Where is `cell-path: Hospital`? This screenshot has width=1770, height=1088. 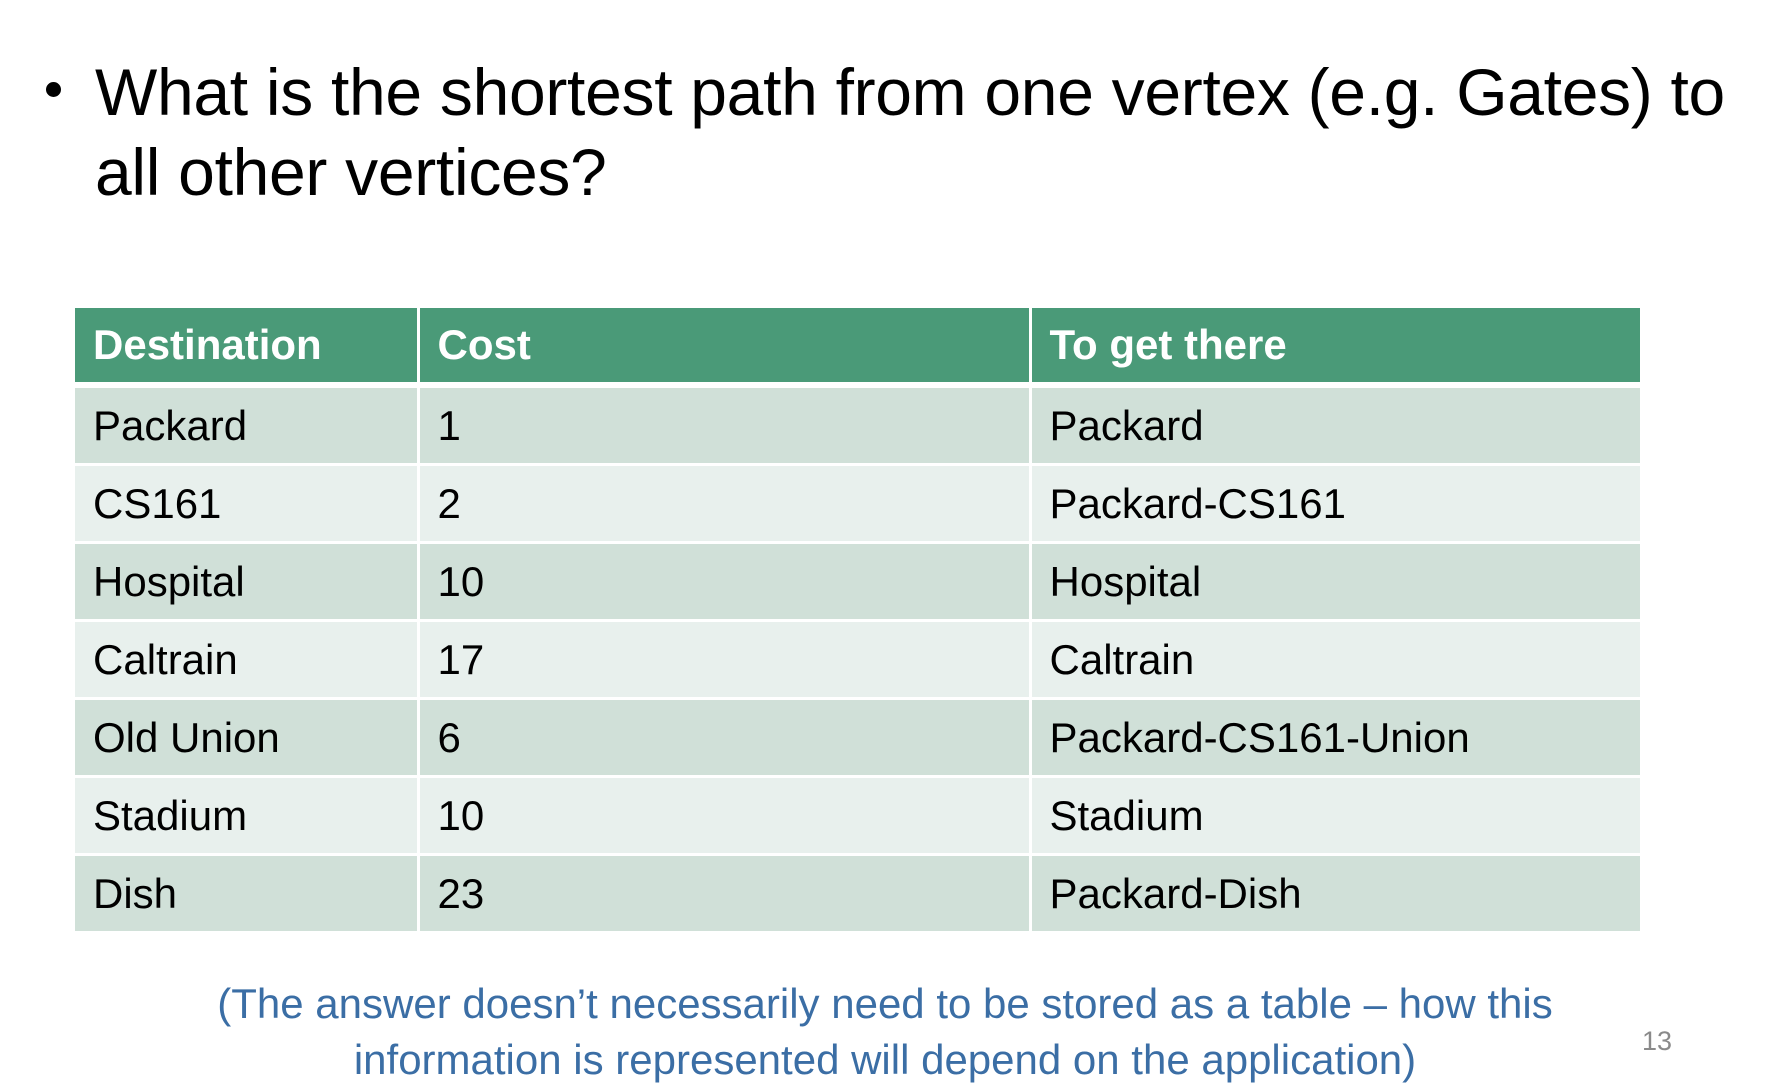 cell-path: Hospital is located at coordinates (1335, 582).